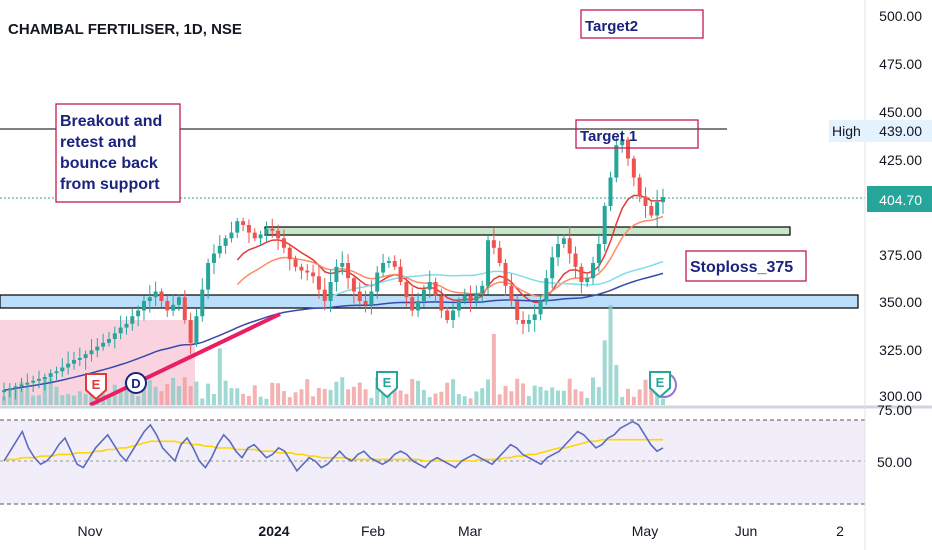  I want to click on stoploss-label: Stoploss_375, so click(741, 267).